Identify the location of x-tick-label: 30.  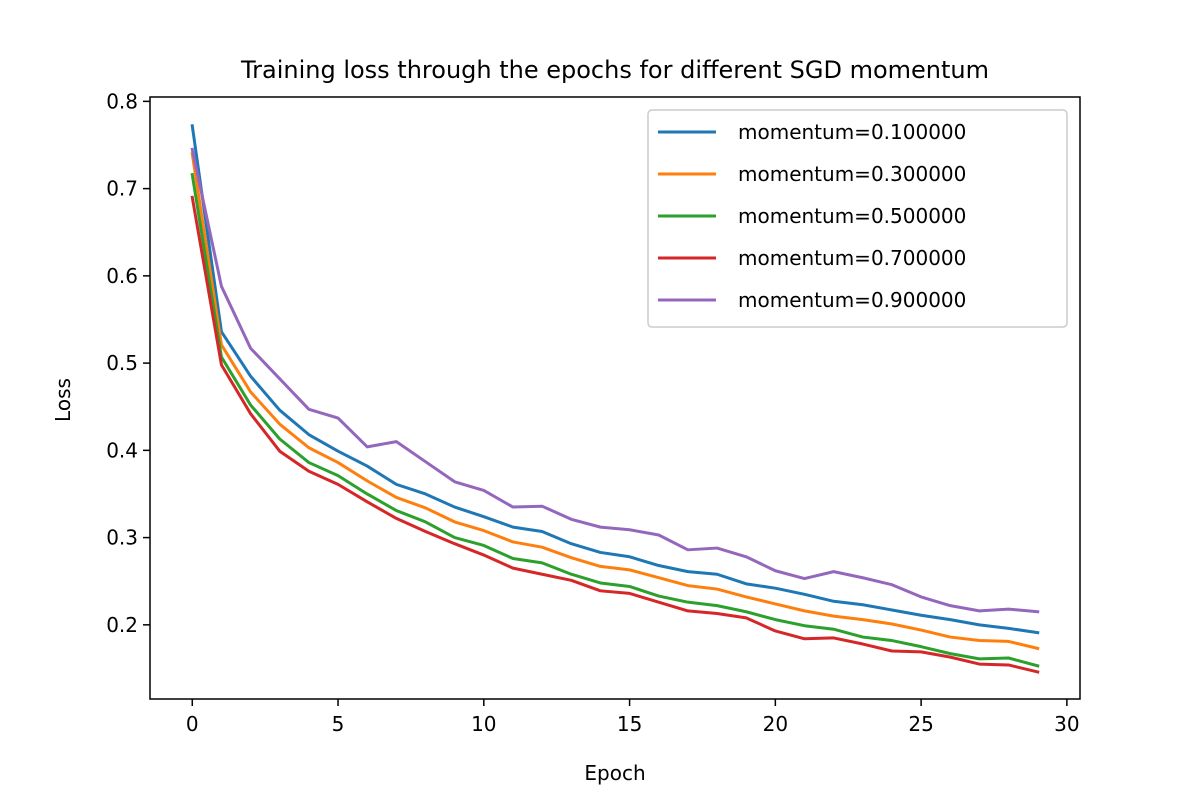
(1066, 724).